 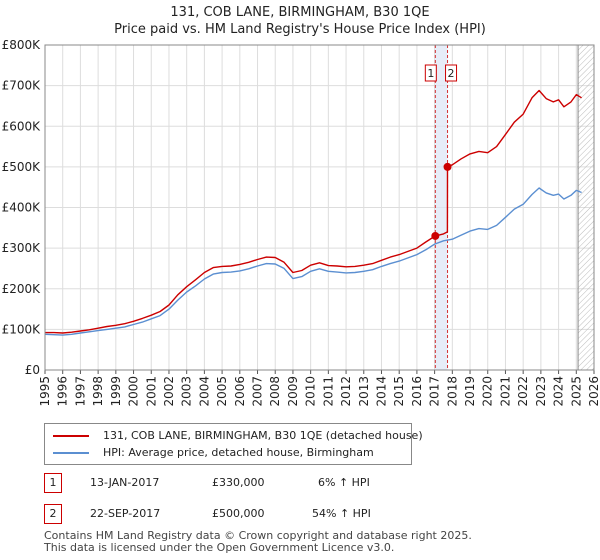 I want to click on x-tick-label: 2003, so click(x=187, y=391).